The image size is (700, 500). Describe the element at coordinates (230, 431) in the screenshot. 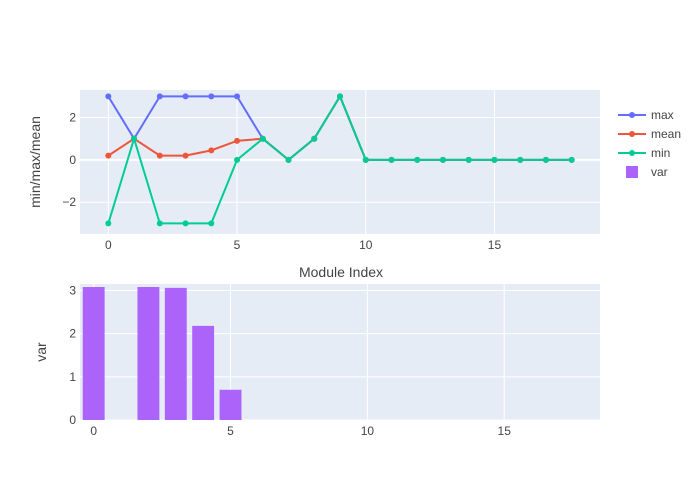

I see `bottom-x-tick-label: 5` at that location.